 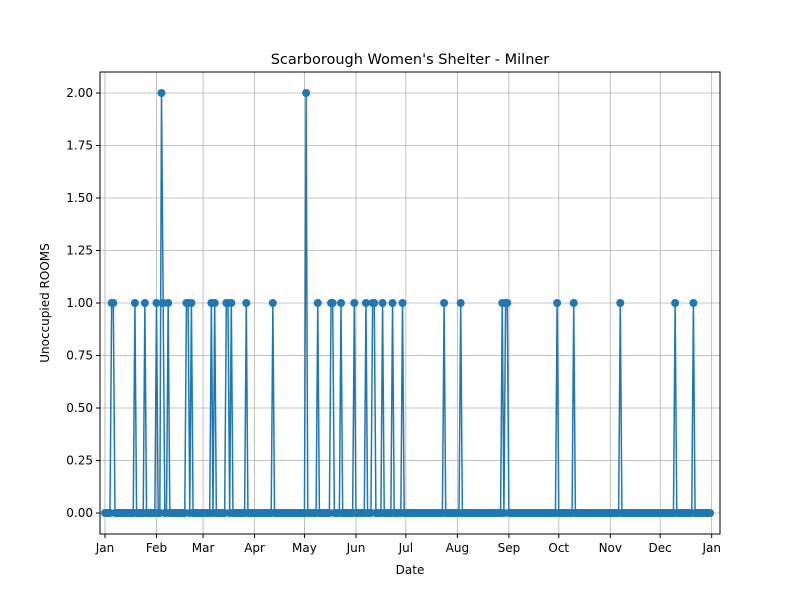 I want to click on y-tick-label: 0.00, so click(x=79, y=513).